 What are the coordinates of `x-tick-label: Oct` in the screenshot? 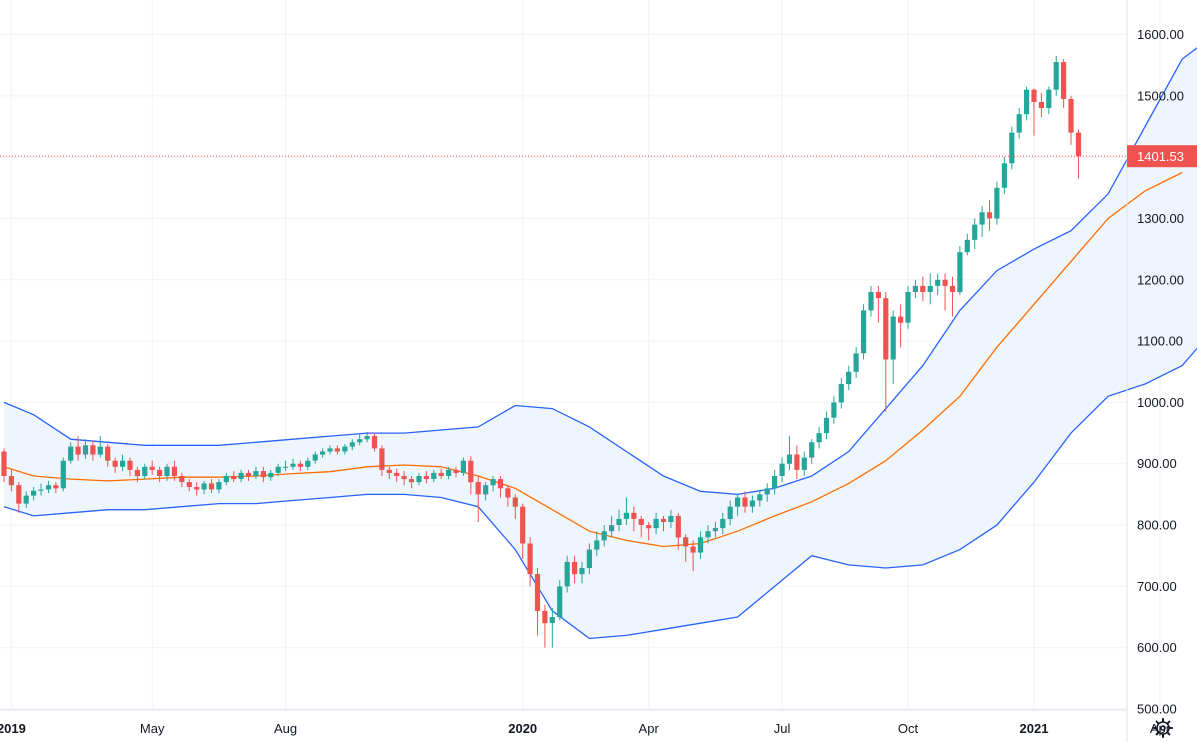 It's located at (908, 728).